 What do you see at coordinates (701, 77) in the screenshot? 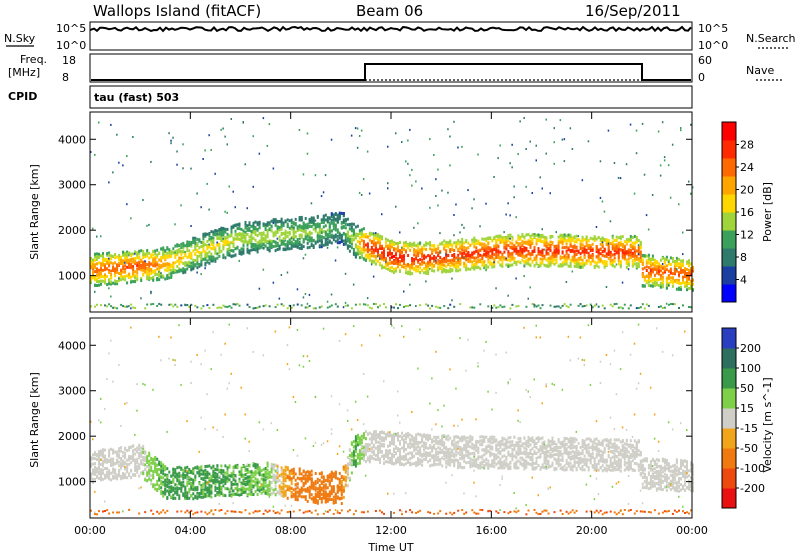
I see `nave-tick-bottom: 0` at bounding box center [701, 77].